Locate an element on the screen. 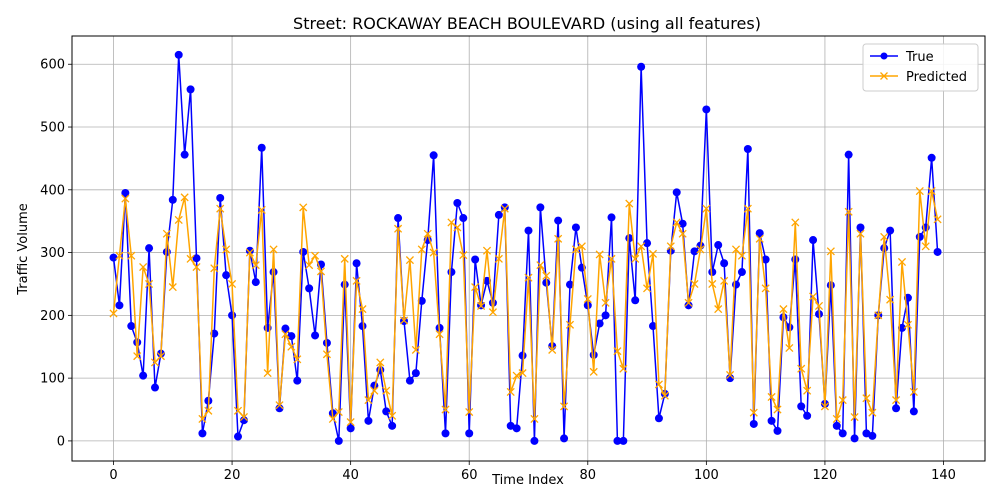 Image resolution: width=1000 pixels, height=500 pixels. x-tick-label: 120 is located at coordinates (825, 475).